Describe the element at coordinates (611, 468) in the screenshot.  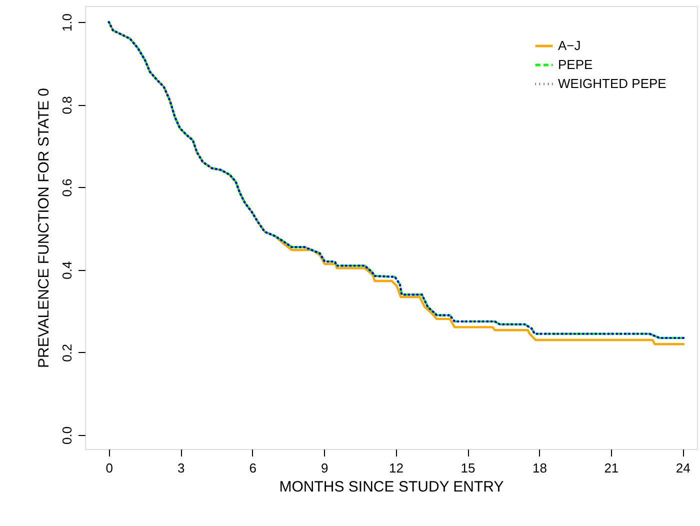
I see `x-tick-label: 21` at that location.